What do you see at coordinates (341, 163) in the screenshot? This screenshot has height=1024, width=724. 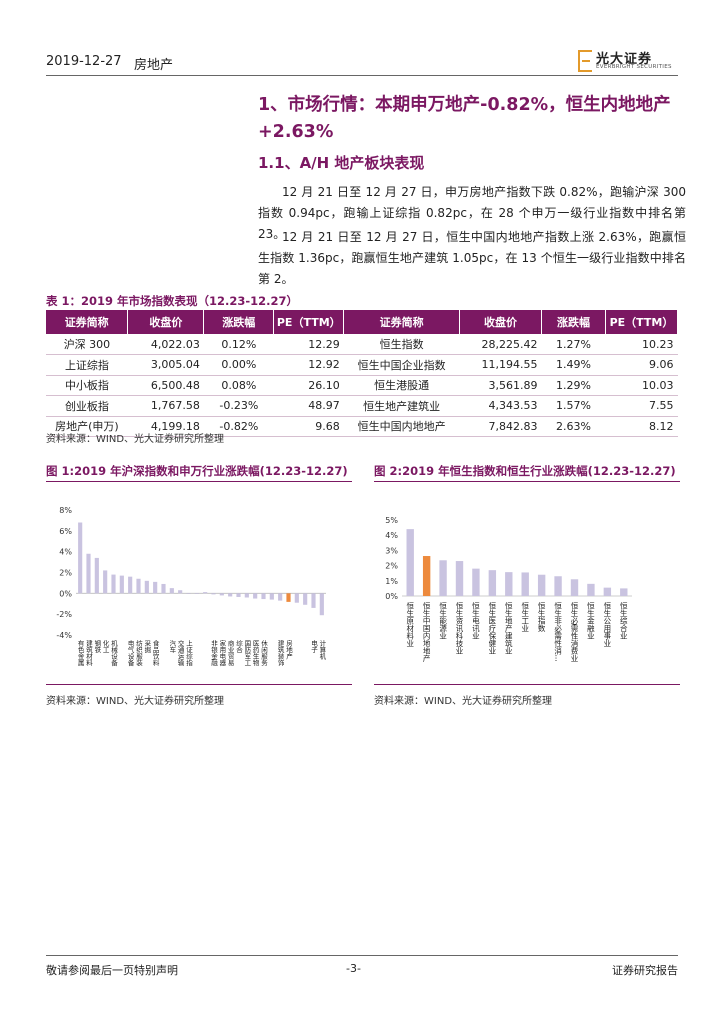 I see `subsection-heading: 1.1、A/H 地产板块表现` at bounding box center [341, 163].